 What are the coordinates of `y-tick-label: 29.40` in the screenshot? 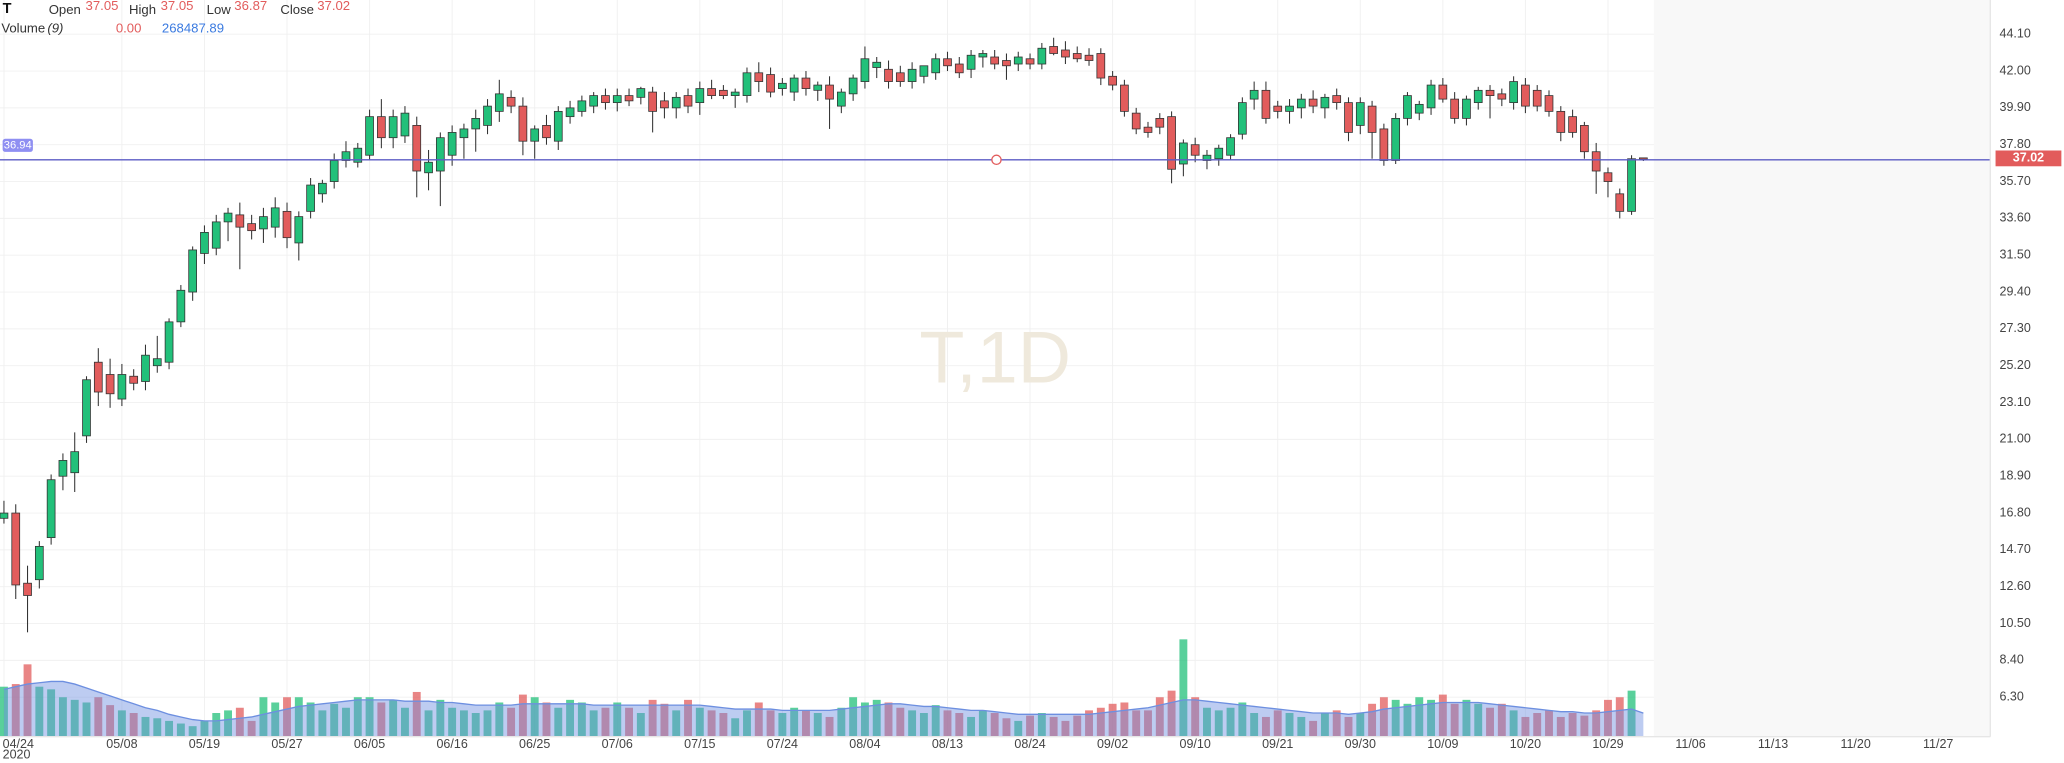 It's located at (2015, 291).